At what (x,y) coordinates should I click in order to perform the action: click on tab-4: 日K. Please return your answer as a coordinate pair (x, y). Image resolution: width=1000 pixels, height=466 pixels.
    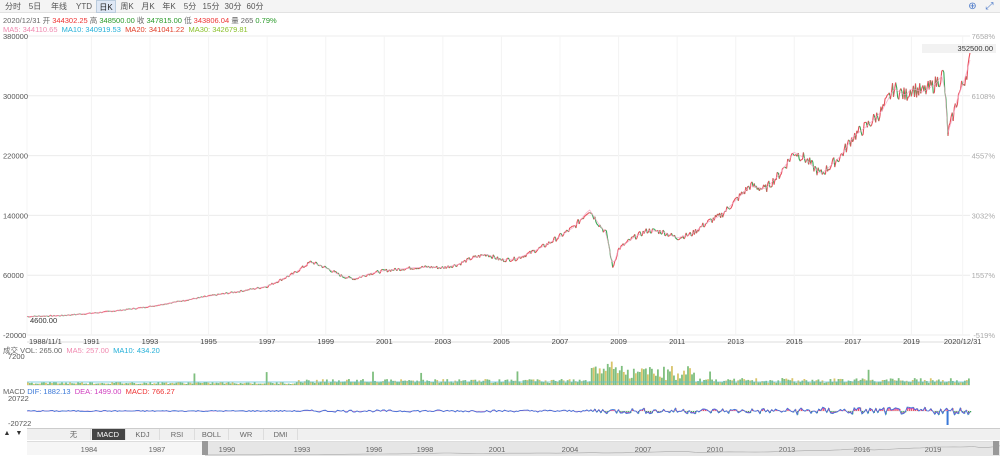
    Looking at the image, I should click on (106, 6).